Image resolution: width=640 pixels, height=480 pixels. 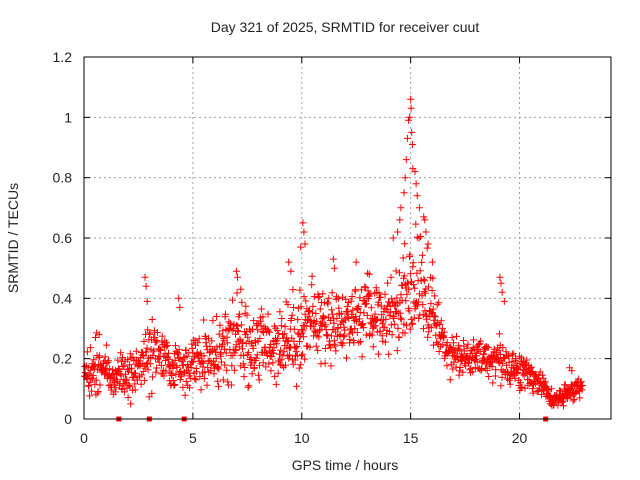 I want to click on x-tick-label: 20, so click(x=520, y=438).